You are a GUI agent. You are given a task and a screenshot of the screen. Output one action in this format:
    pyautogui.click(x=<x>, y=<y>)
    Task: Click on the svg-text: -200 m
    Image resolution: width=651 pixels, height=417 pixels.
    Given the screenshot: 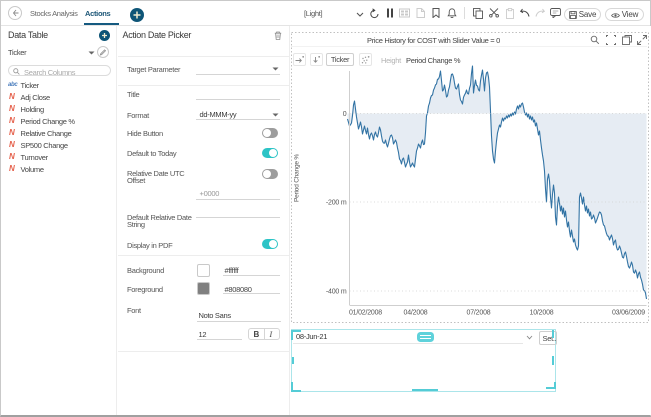 What is the action you would take?
    pyautogui.click(x=335, y=203)
    